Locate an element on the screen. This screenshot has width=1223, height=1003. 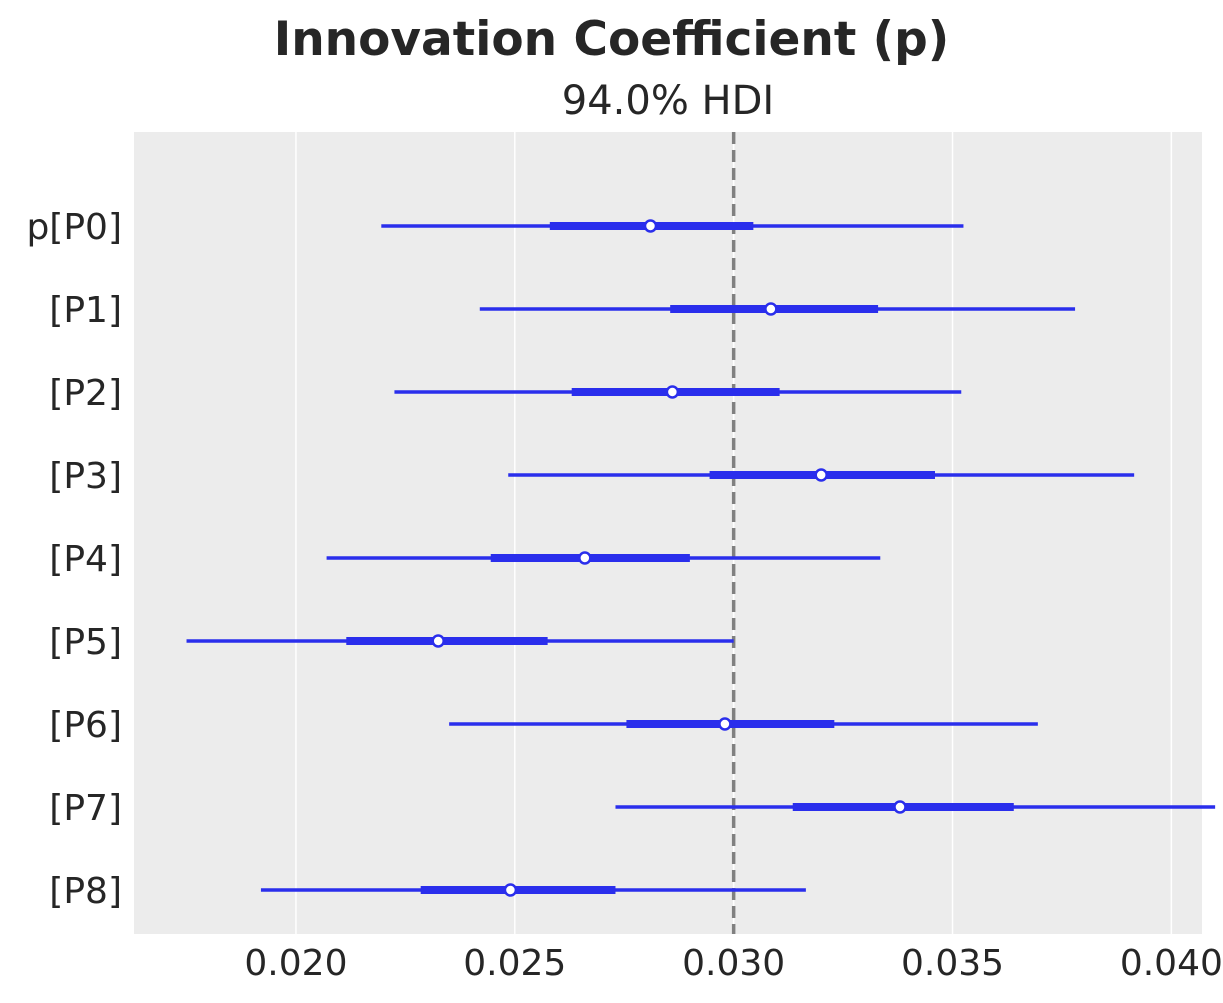
x-tick-label: 0.035 is located at coordinates (952, 963).